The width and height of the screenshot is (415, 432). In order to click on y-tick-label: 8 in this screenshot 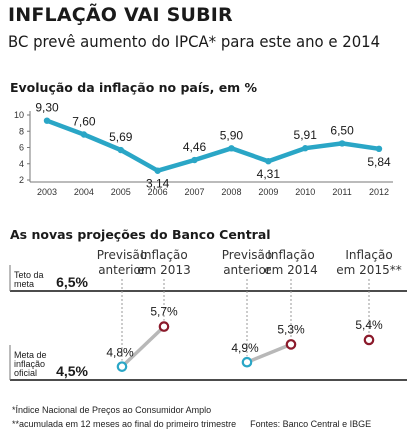, I will do `click(21, 131)`.